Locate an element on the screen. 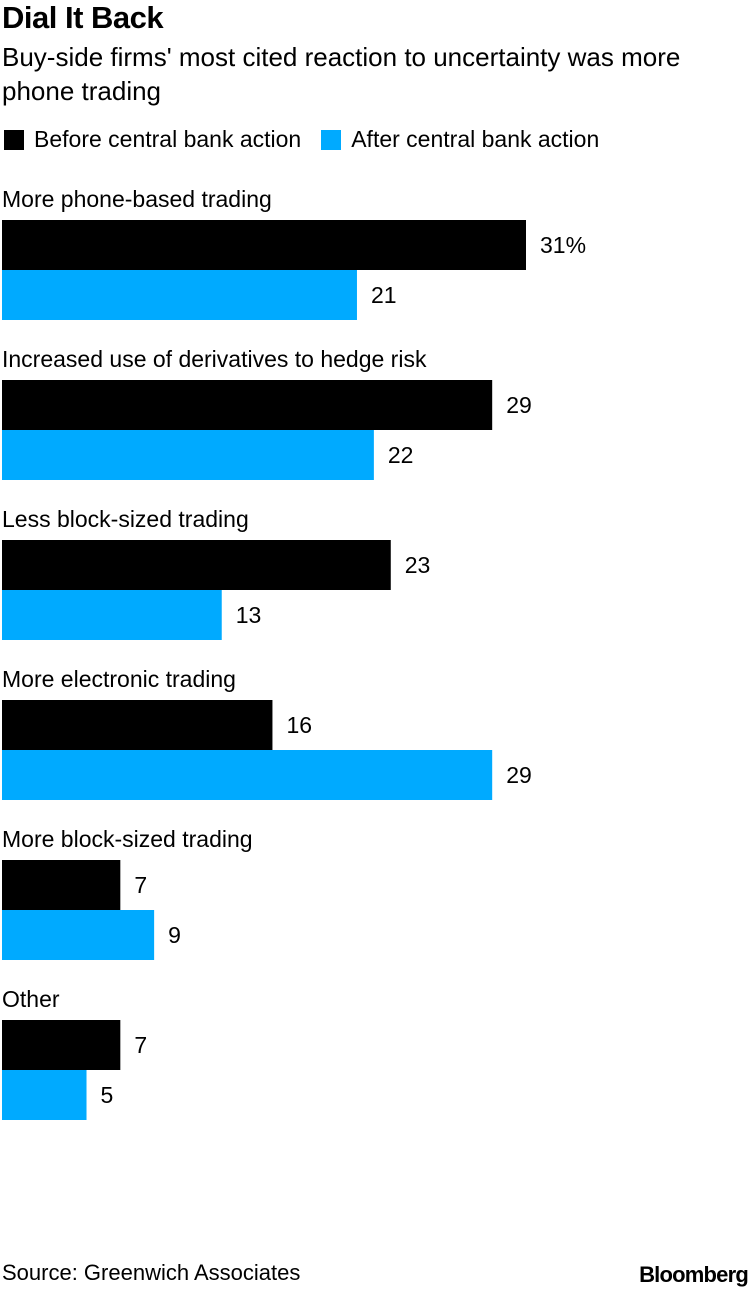 The width and height of the screenshot is (750, 1290). value-label: 13 is located at coordinates (249, 615).